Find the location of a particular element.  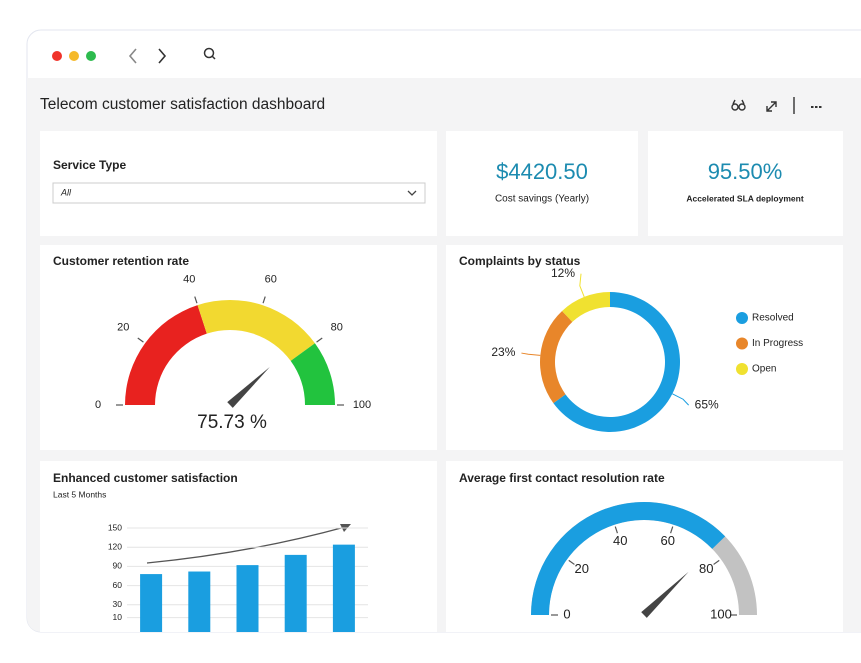

chart-title: Enhanced customer satisfaction is located at coordinates (145, 478).